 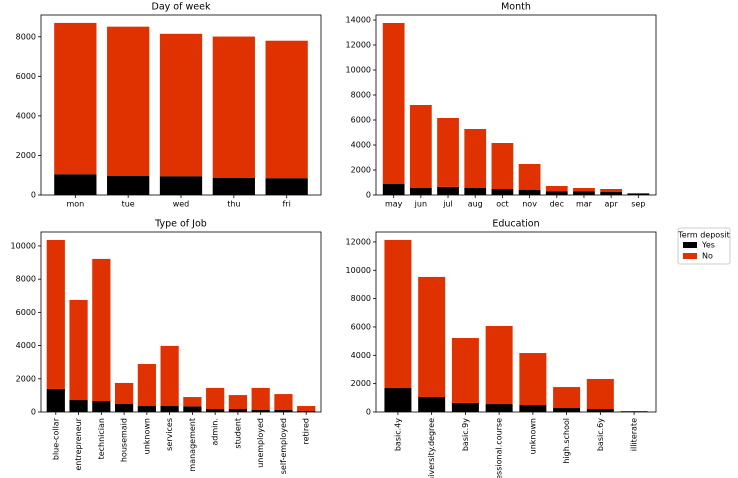 I want to click on x-tick-label: blue-collar, so click(x=55, y=438).